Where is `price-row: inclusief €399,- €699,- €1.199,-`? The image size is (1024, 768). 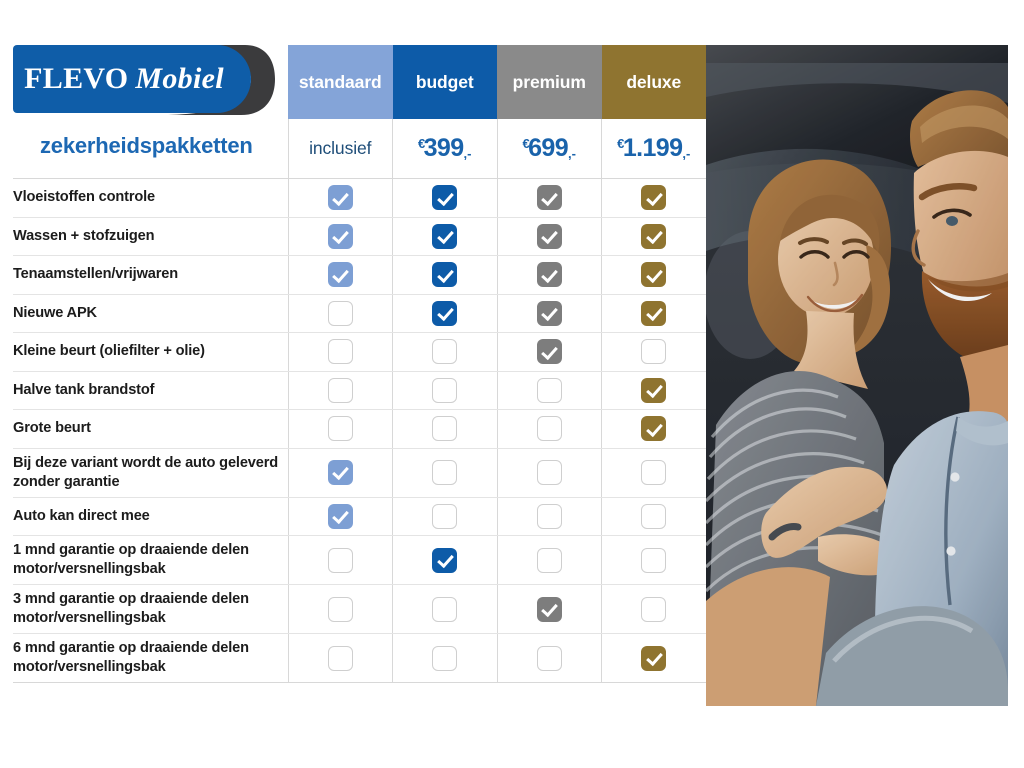
price-row: inclusief €399,- €699,- €1.199,- is located at coordinates (360, 149).